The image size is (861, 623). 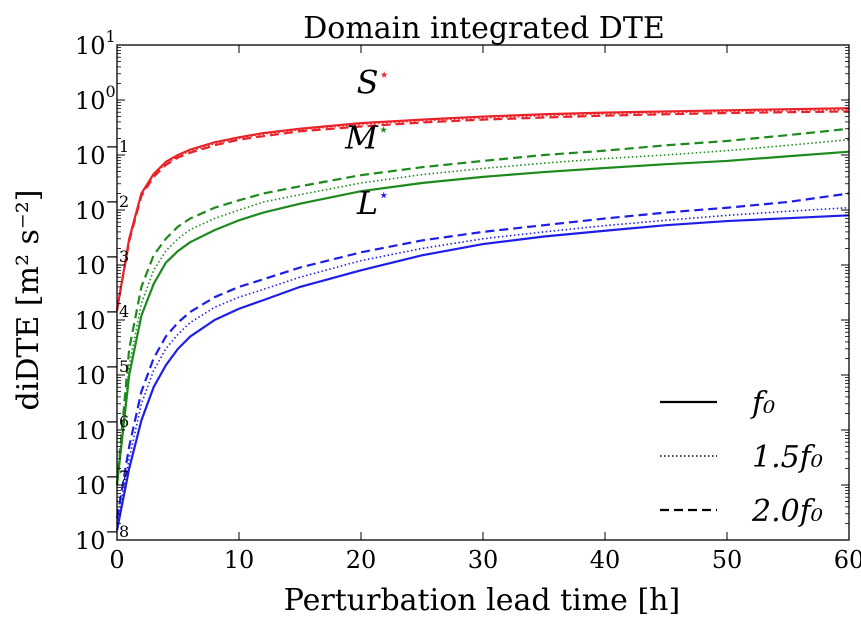 What do you see at coordinates (762, 403) in the screenshot?
I see `legend-label-solid: f₀` at bounding box center [762, 403].